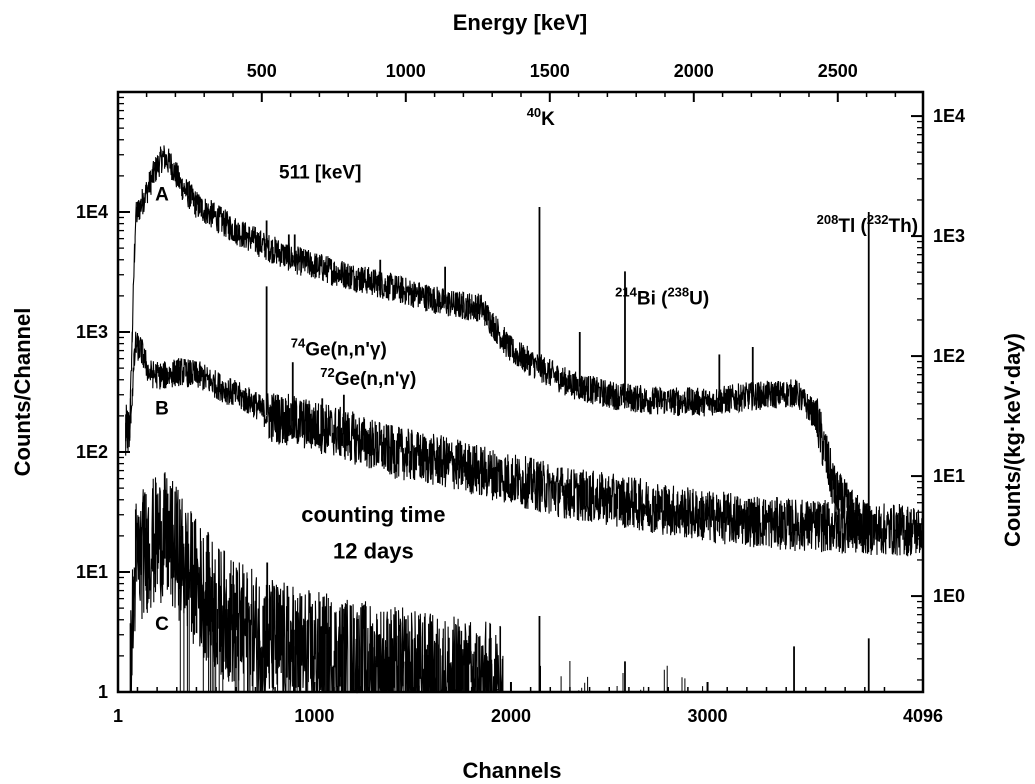  I want to click on top-tick-label: 2000, so click(694, 71).